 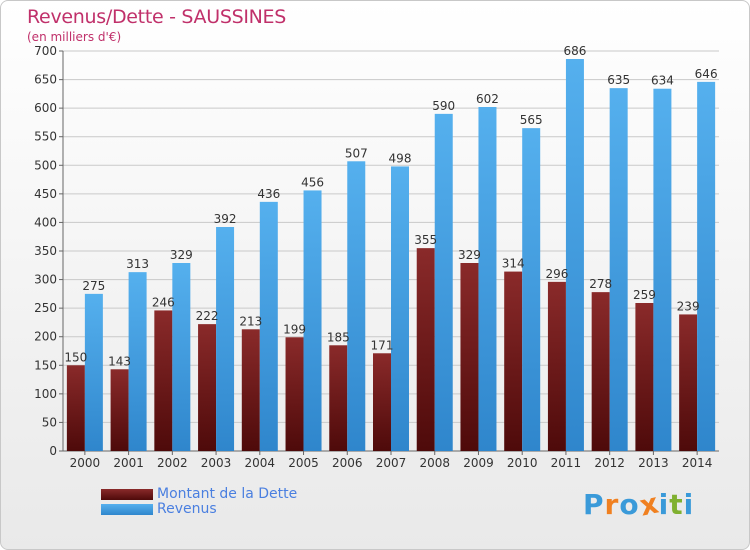 What do you see at coordinates (556, 274) in the screenshot?
I see `data-label-debt: 296` at bounding box center [556, 274].